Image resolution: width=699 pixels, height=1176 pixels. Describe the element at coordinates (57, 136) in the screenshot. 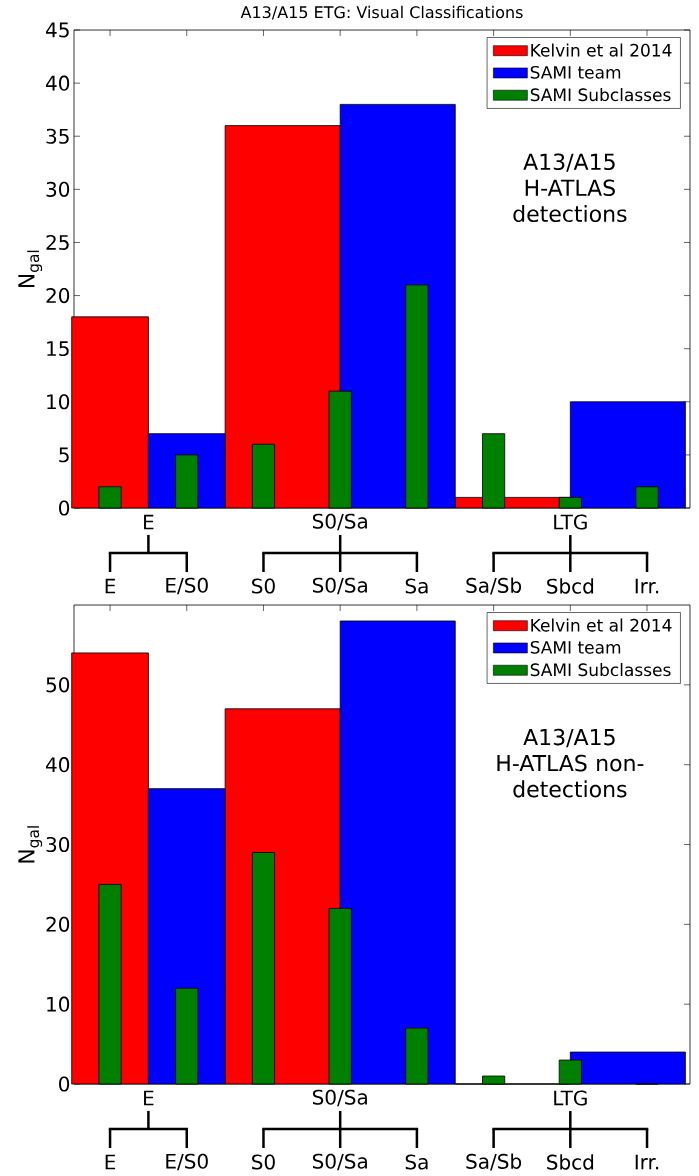

I see `y-tick-label: 35` at that location.